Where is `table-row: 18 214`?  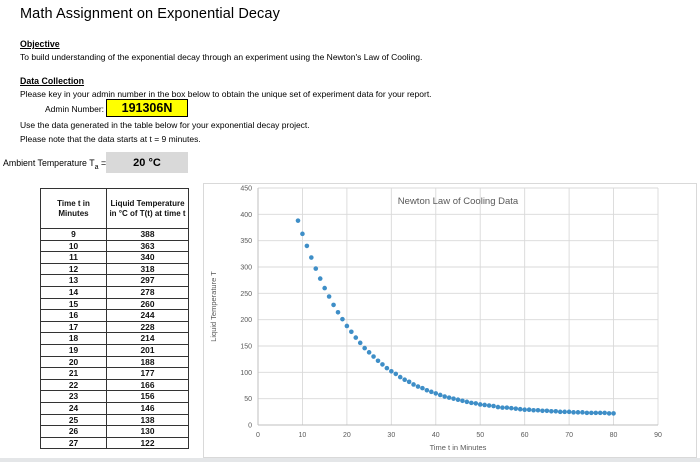 table-row: 18 214 is located at coordinates (114, 338).